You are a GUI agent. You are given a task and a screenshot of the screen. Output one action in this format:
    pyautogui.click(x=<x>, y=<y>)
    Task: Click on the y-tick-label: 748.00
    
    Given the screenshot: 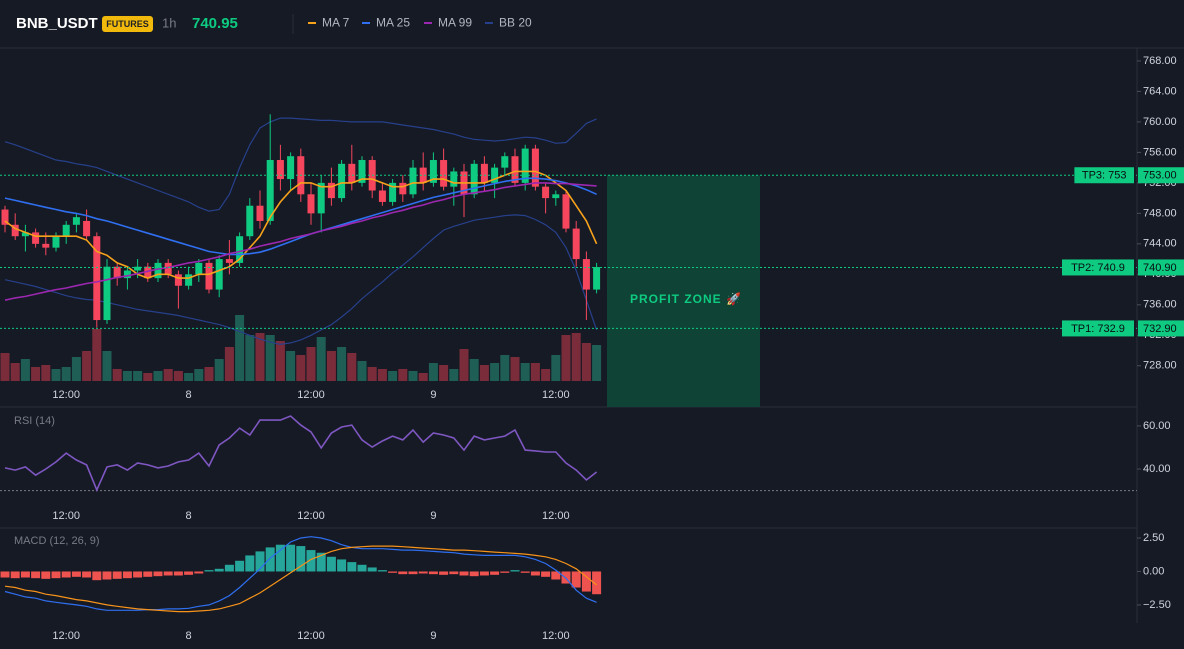 What is the action you would take?
    pyautogui.click(x=1160, y=213)
    